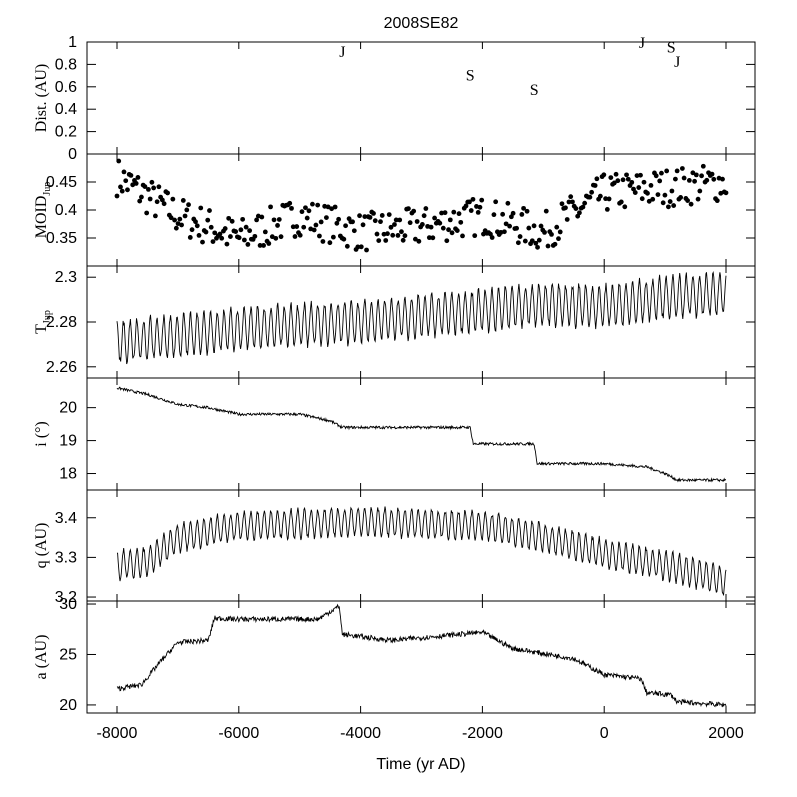 The width and height of the screenshot is (797, 797). I want to click on encounter-label: S, so click(470, 75).